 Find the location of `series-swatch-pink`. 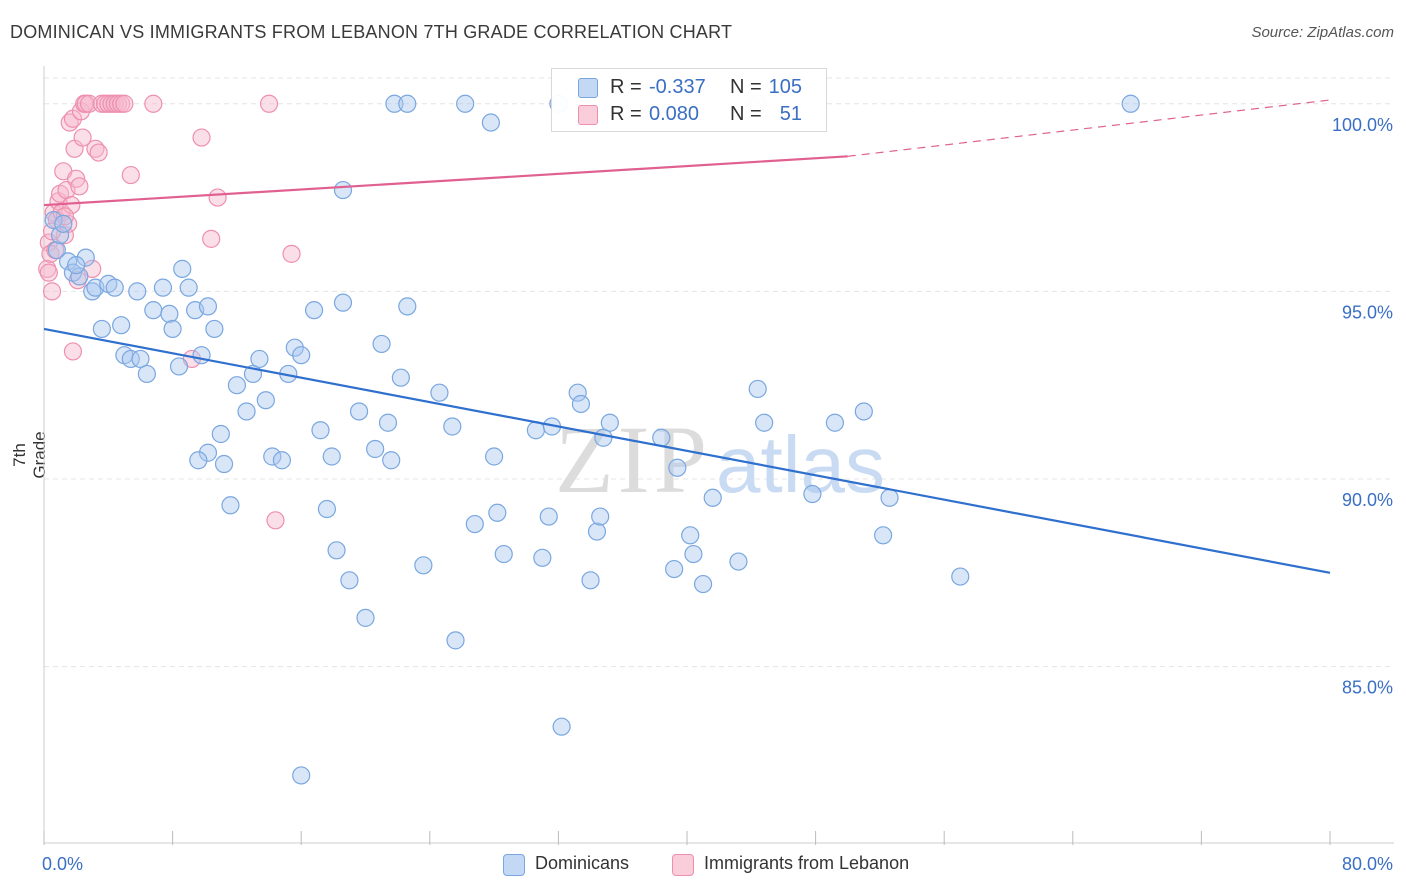

series-swatch-pink is located at coordinates (683, 865).